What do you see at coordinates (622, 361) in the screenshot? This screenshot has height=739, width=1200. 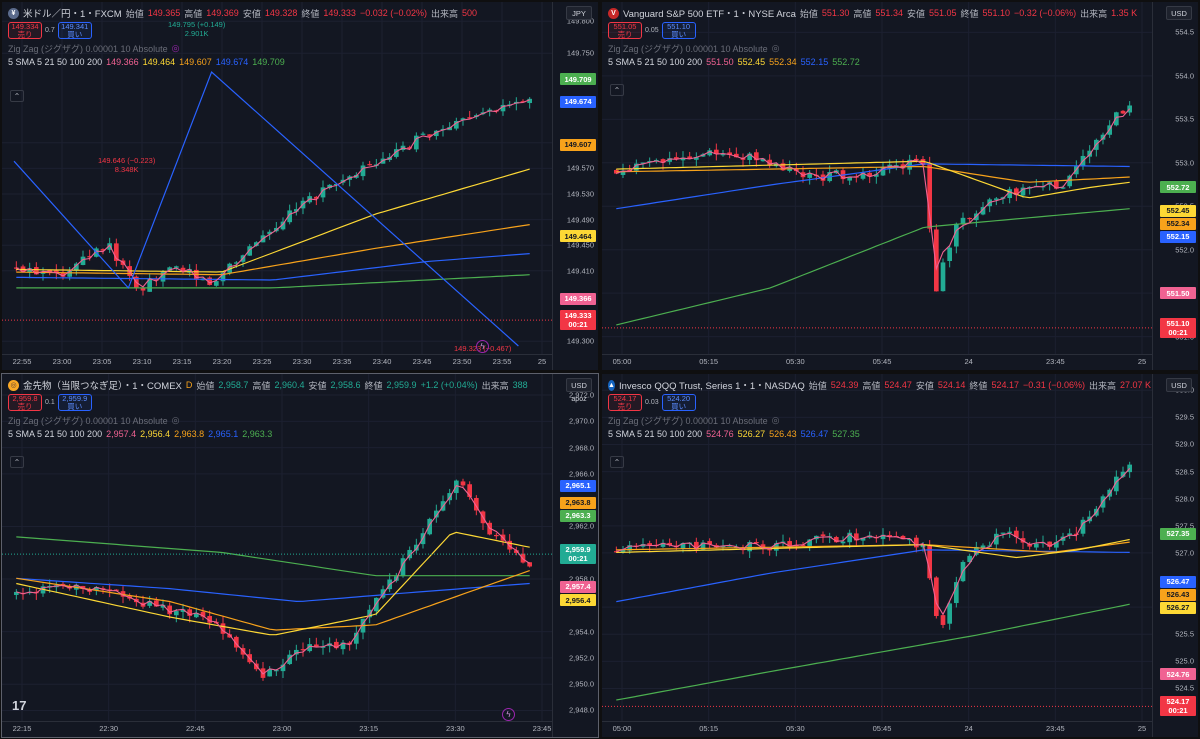 I see `time-axis-tick: 05:00` at bounding box center [622, 361].